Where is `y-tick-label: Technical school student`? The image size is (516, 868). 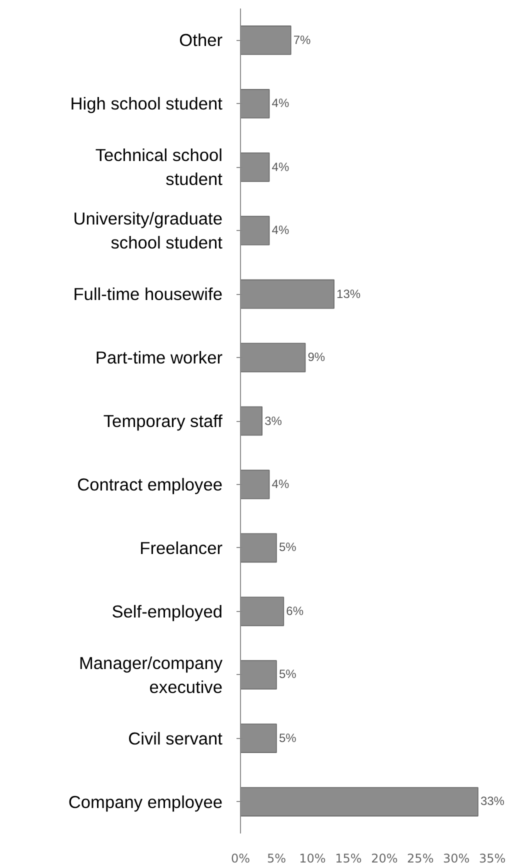 y-tick-label: Technical school student is located at coordinates (159, 167).